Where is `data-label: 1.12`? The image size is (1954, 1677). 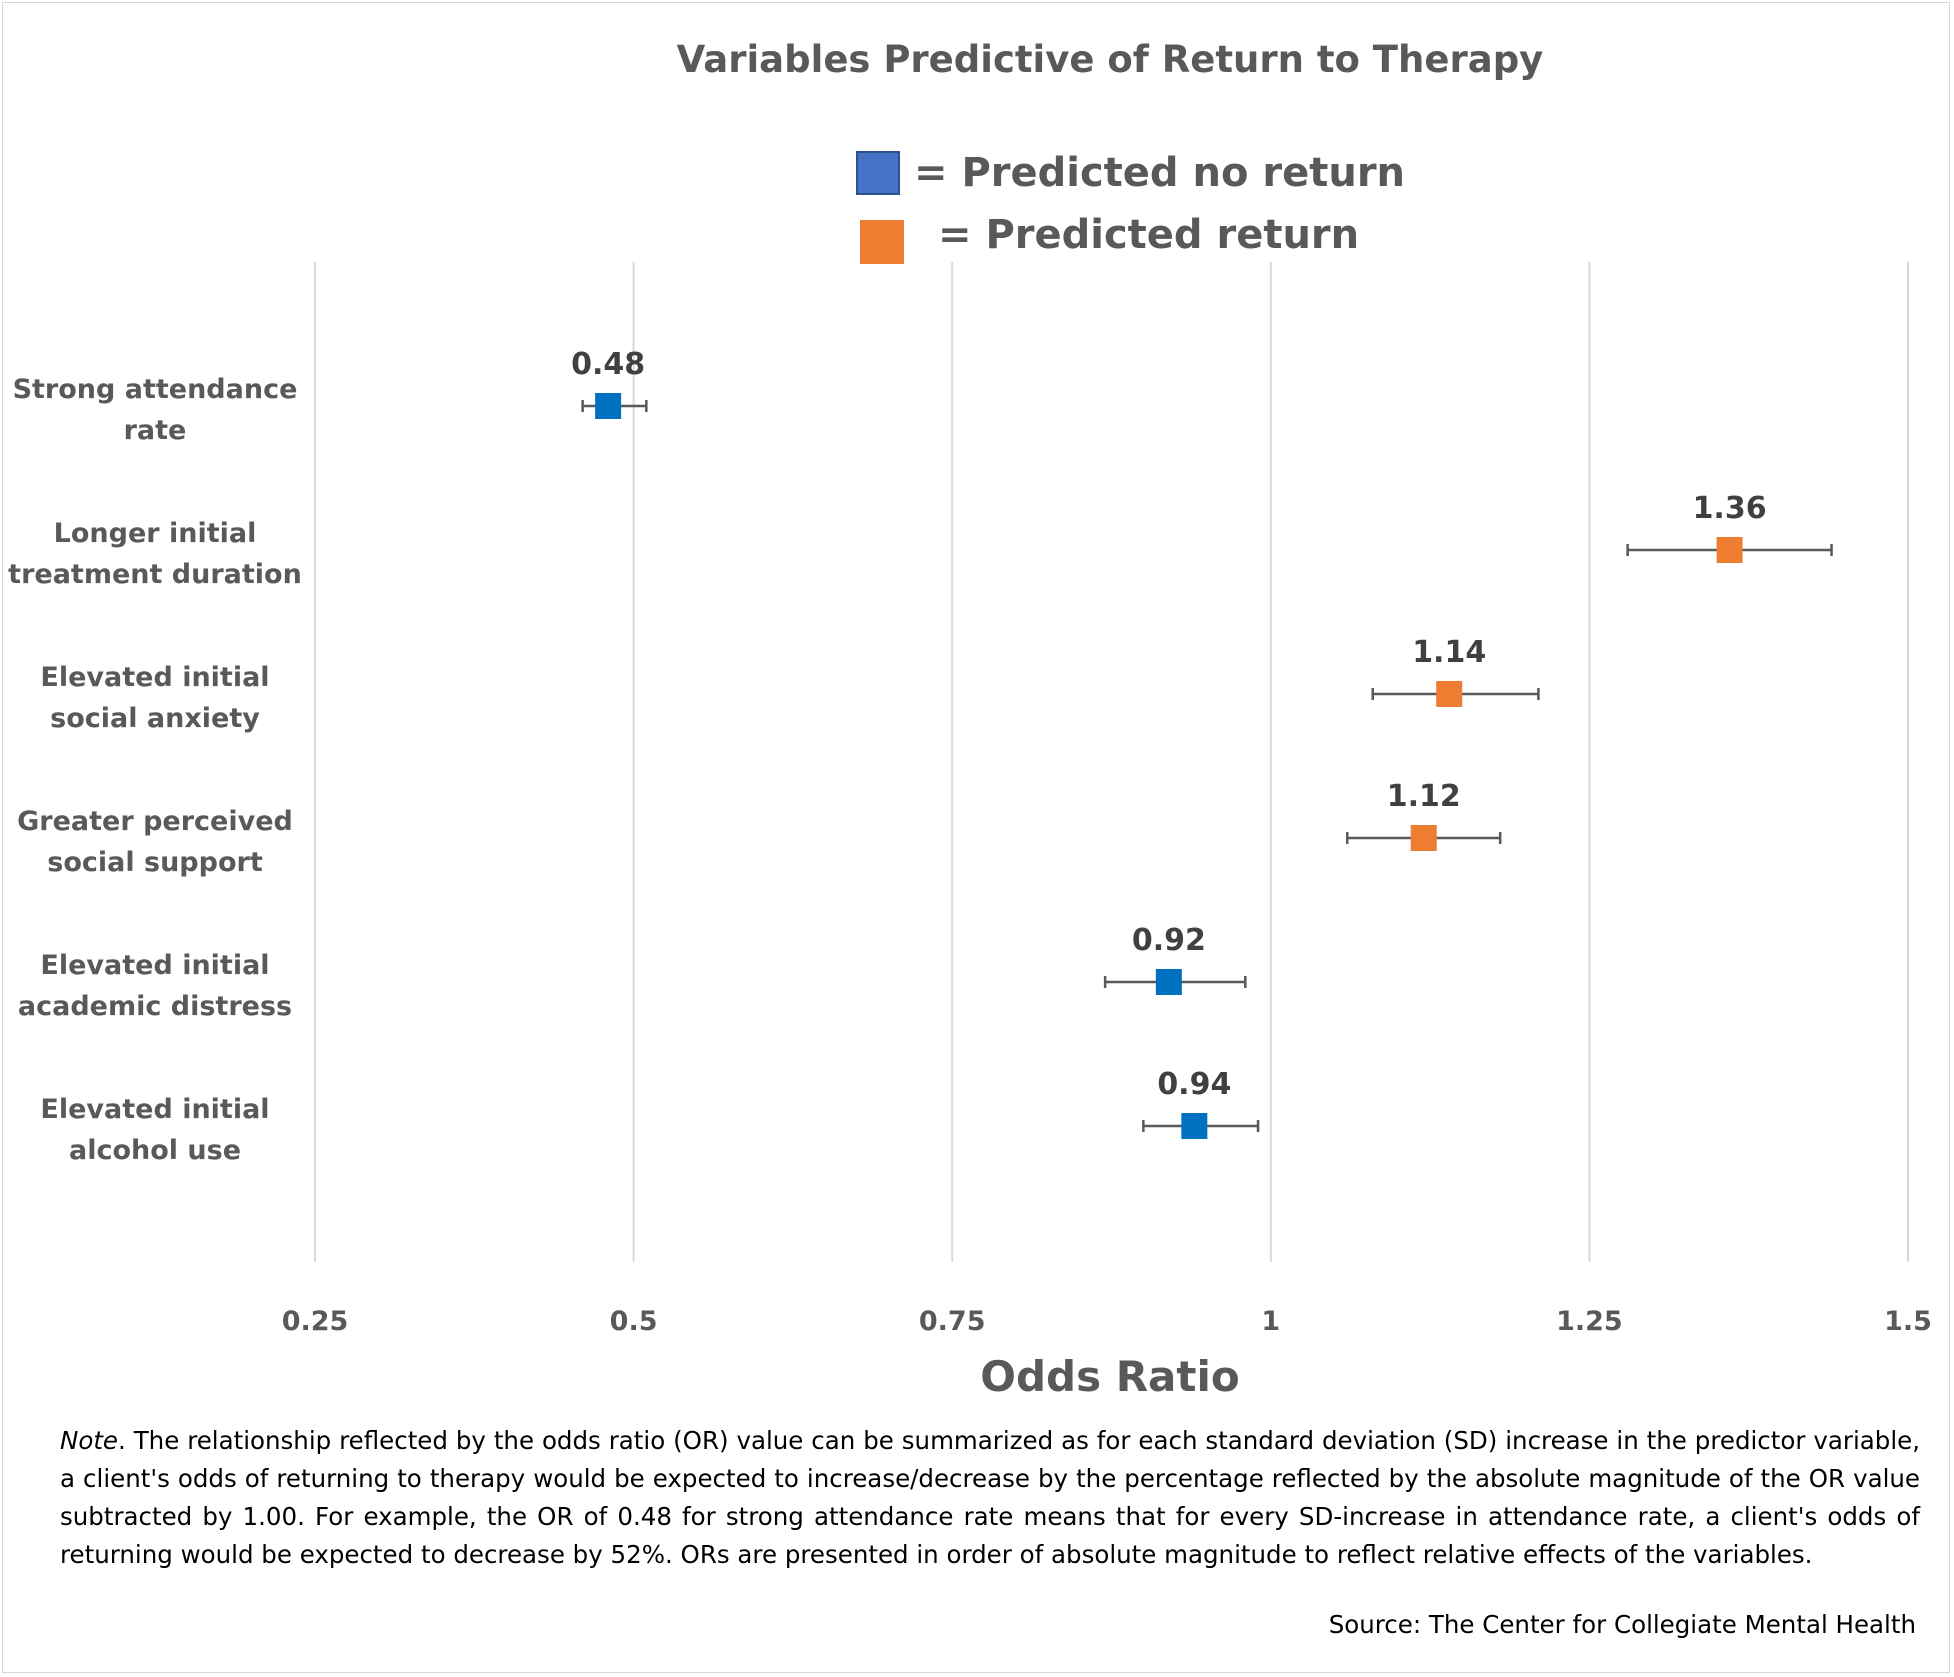
data-label: 1.12 is located at coordinates (1424, 796).